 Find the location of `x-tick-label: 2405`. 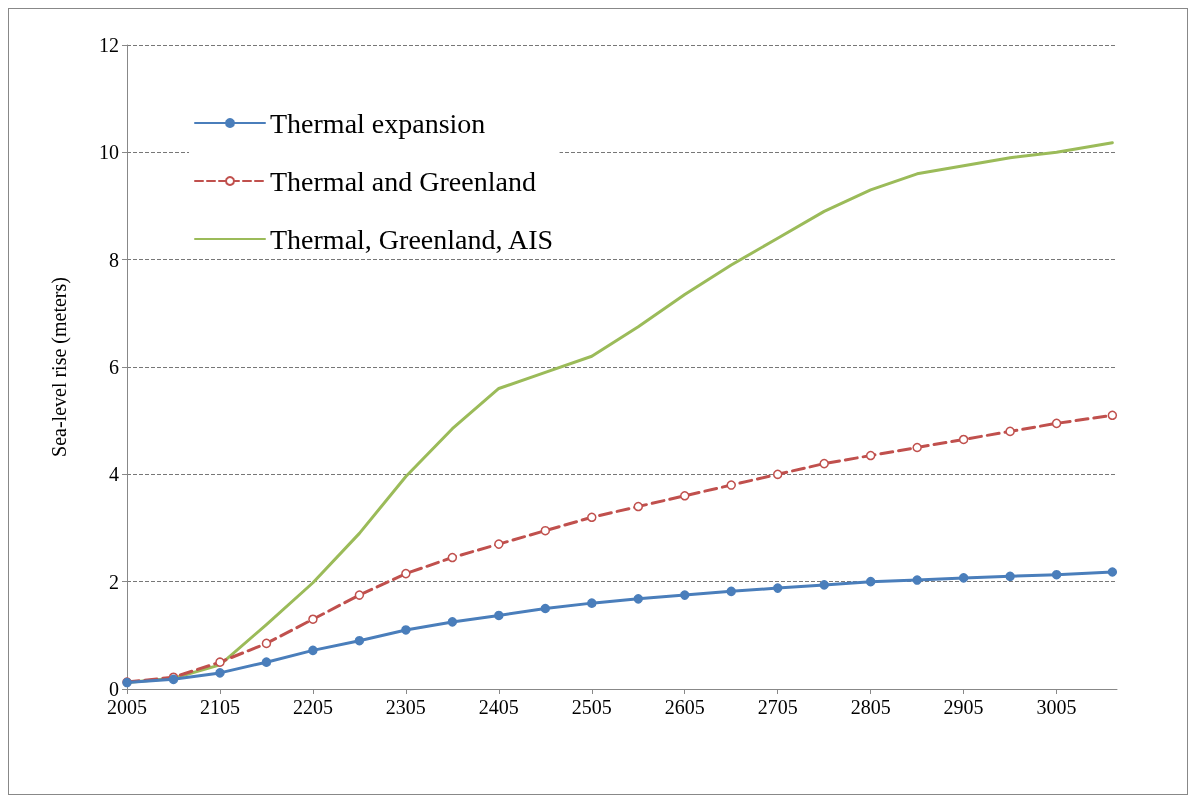

x-tick-label: 2405 is located at coordinates (498, 707).